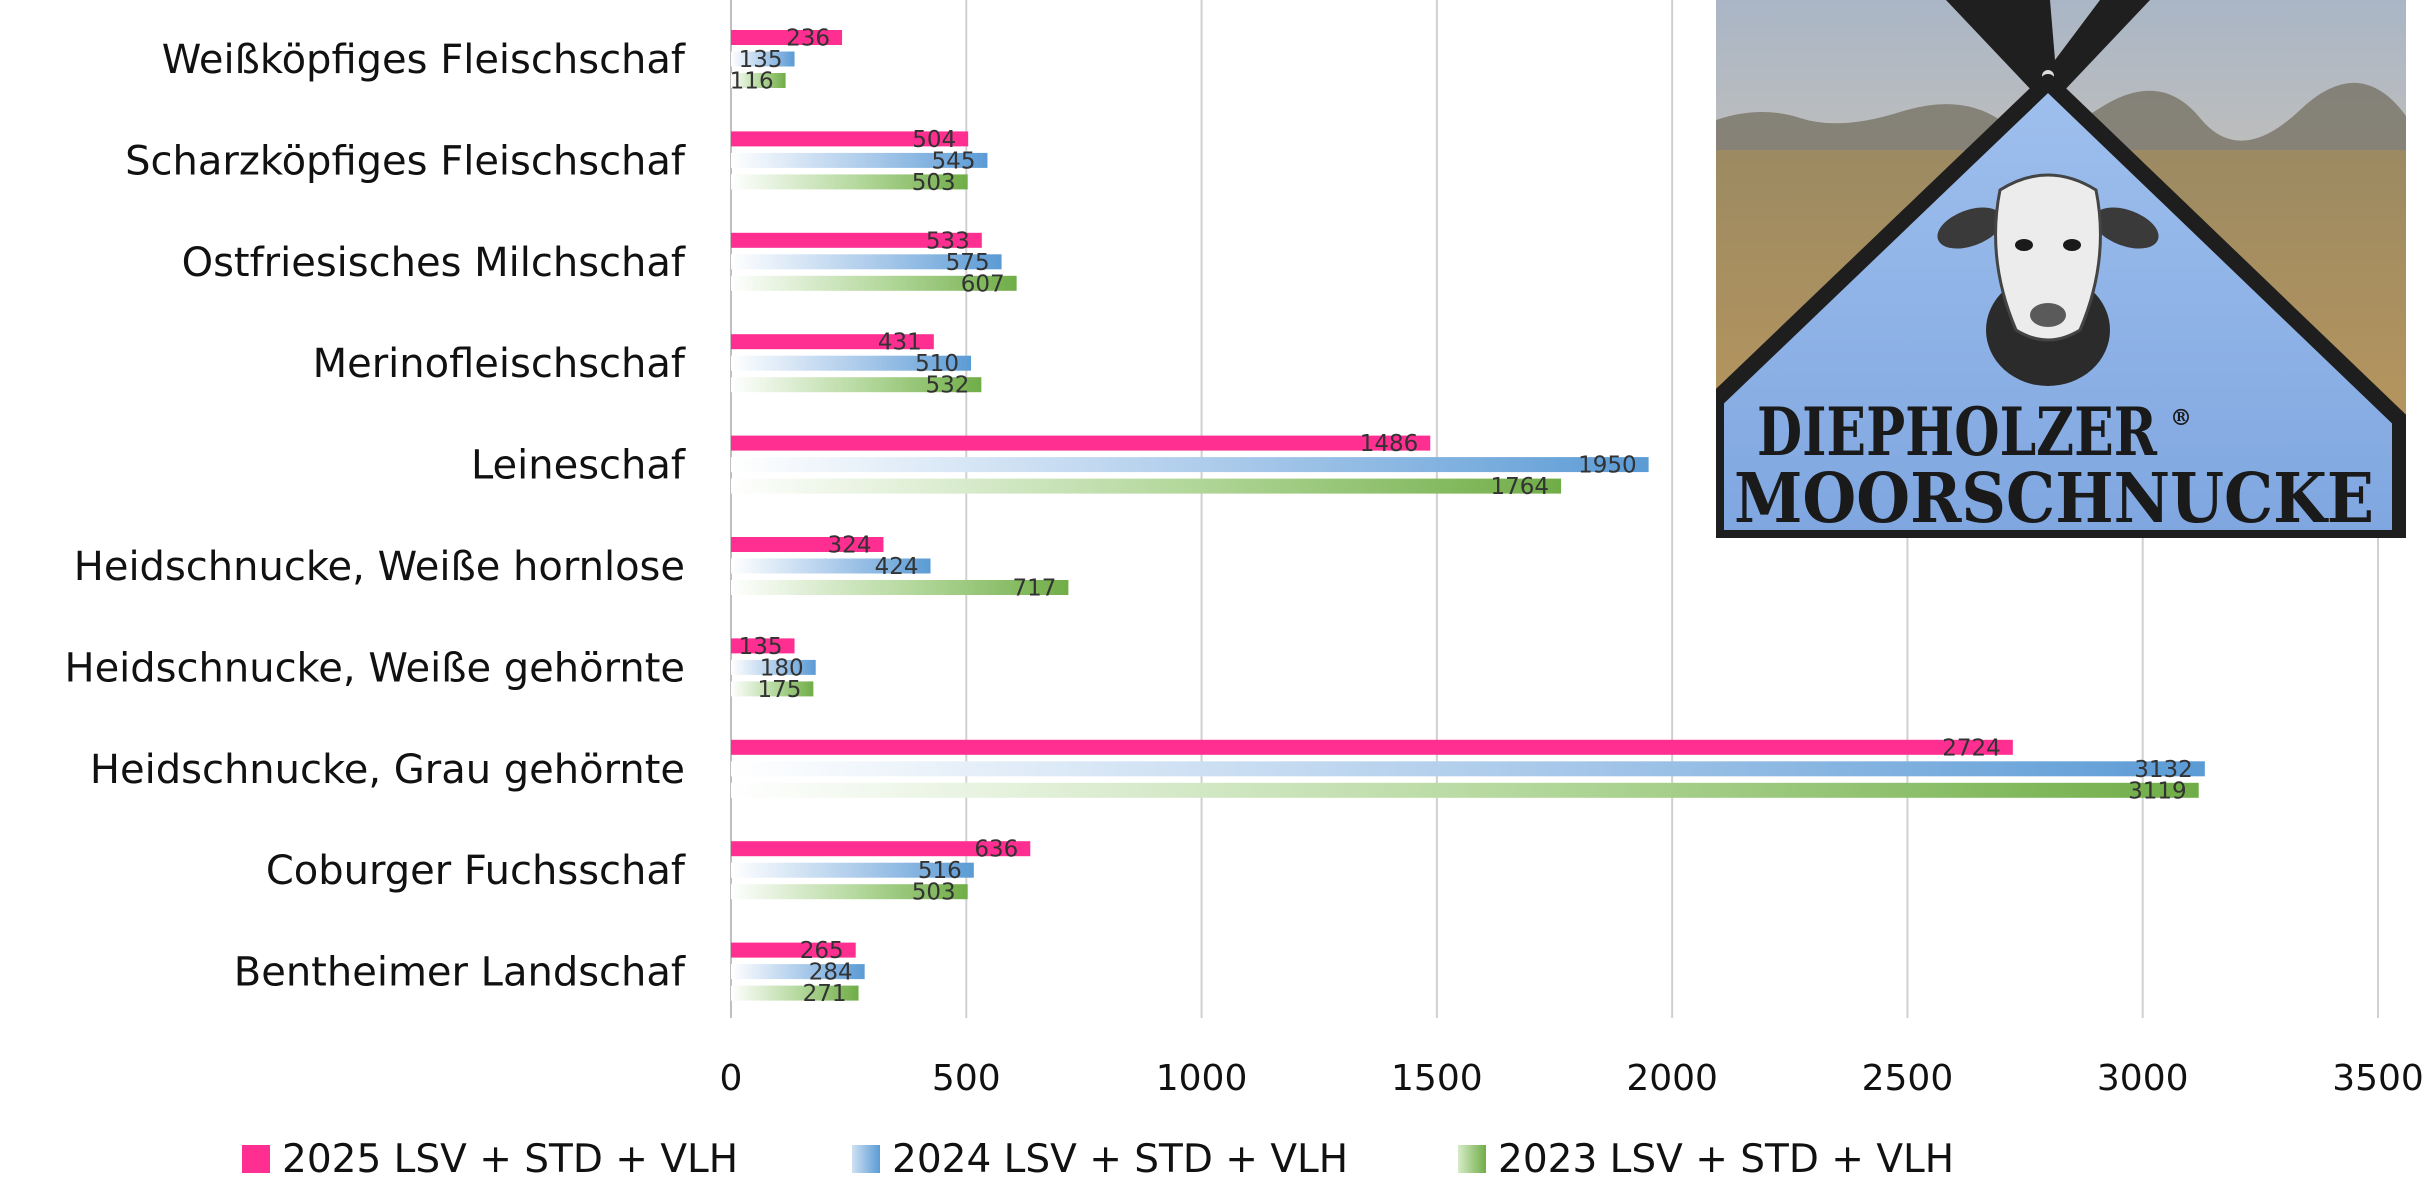 Image resolution: width=2432 pixels, height=1183 pixels. What do you see at coordinates (387, 770) in the screenshot?
I see `category-label: Heidschnucke, Grau gehörnte` at bounding box center [387, 770].